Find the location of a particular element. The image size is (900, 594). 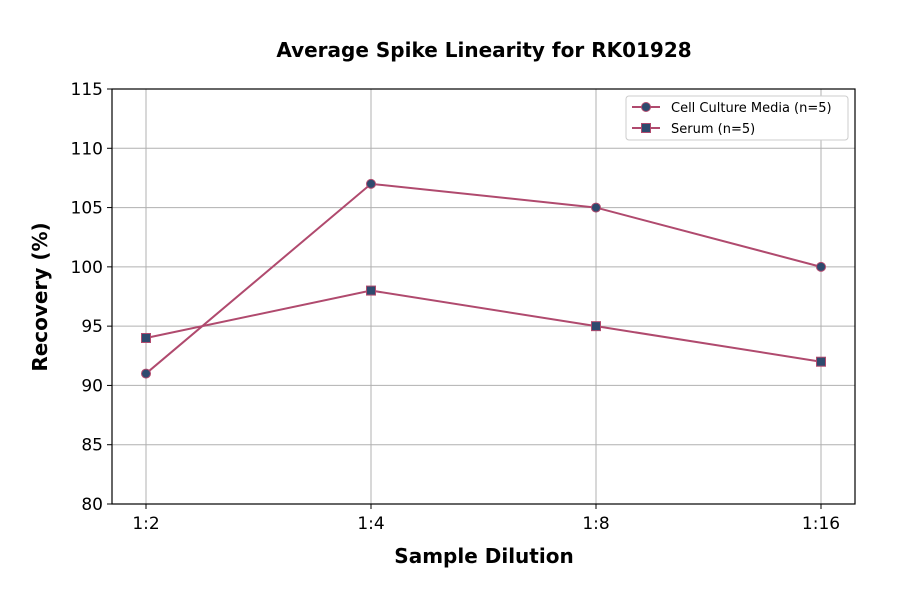

series-line is located at coordinates (483, 326).